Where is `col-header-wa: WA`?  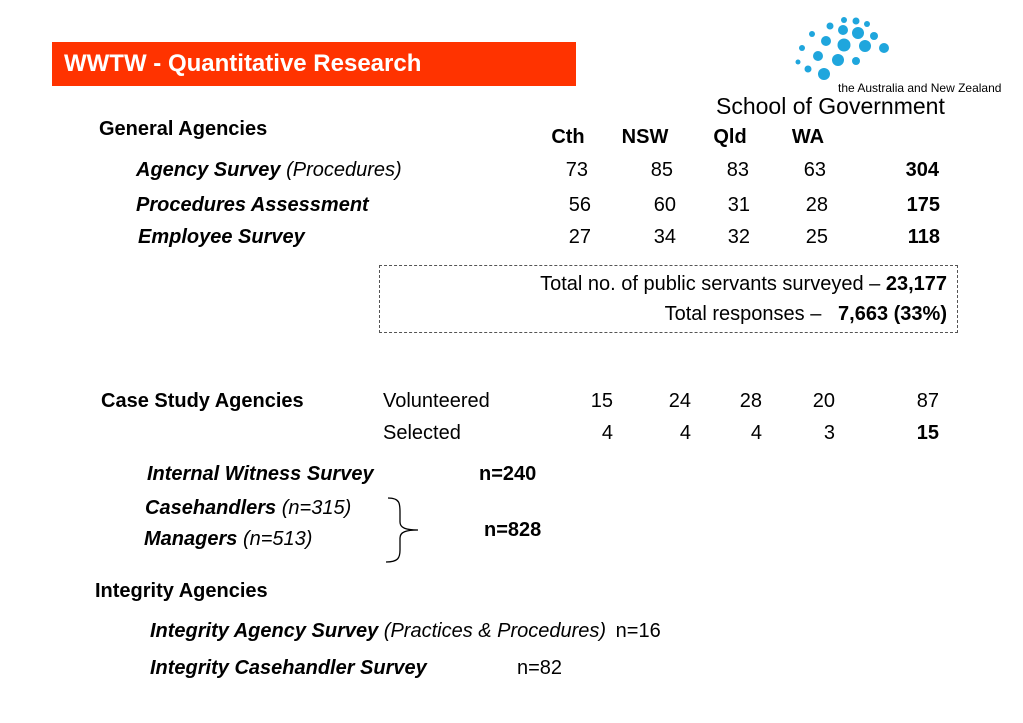
col-header-wa: WA is located at coordinates (808, 137).